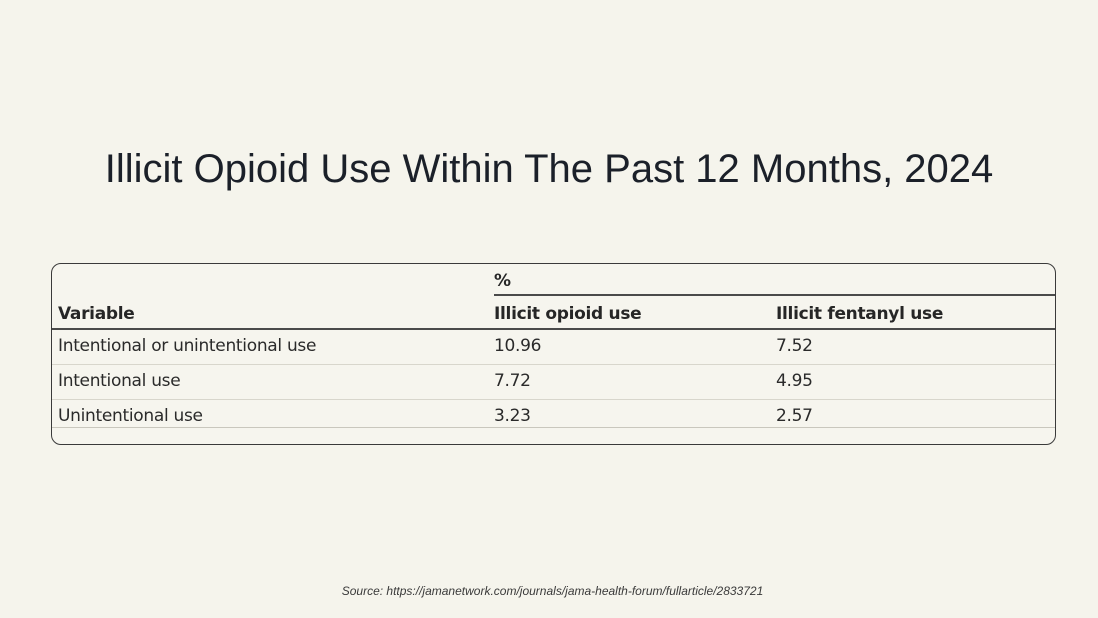 The height and width of the screenshot is (618, 1098). What do you see at coordinates (96, 314) in the screenshot?
I see `column-header-variable: Variable` at bounding box center [96, 314].